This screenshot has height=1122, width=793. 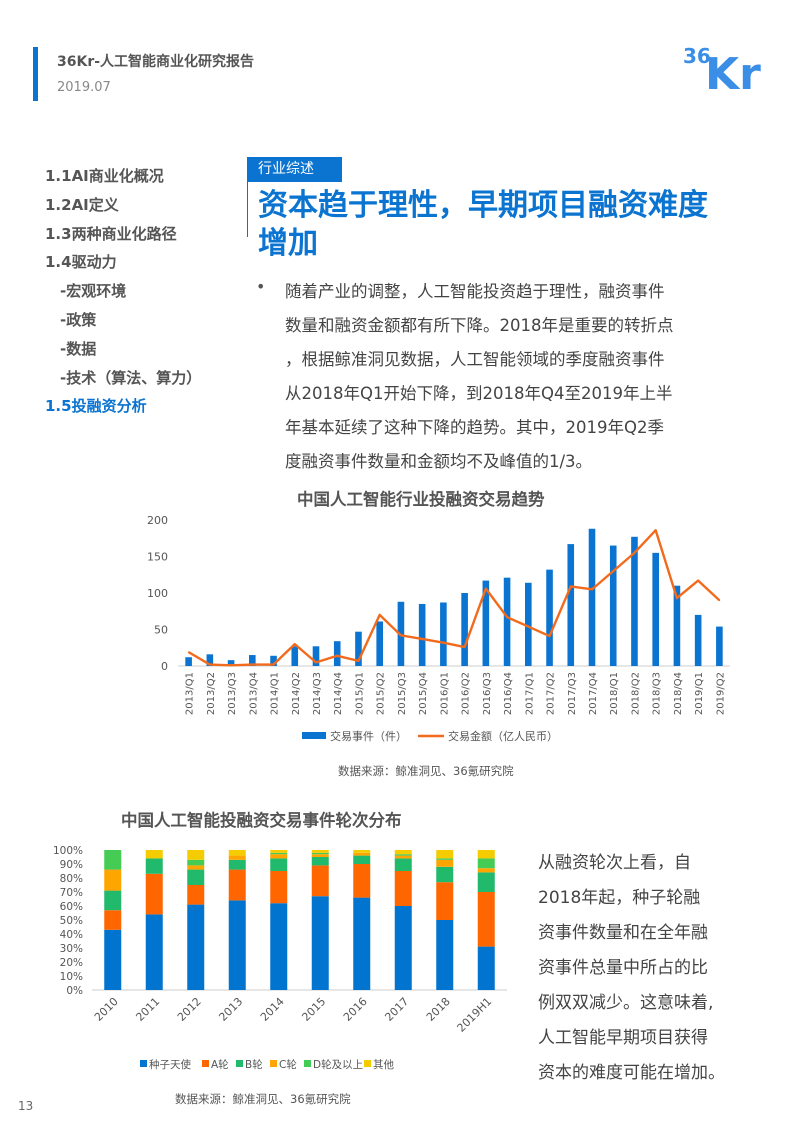 What do you see at coordinates (78, 348) in the screenshot?
I see `sidebar-item: -数据` at bounding box center [78, 348].